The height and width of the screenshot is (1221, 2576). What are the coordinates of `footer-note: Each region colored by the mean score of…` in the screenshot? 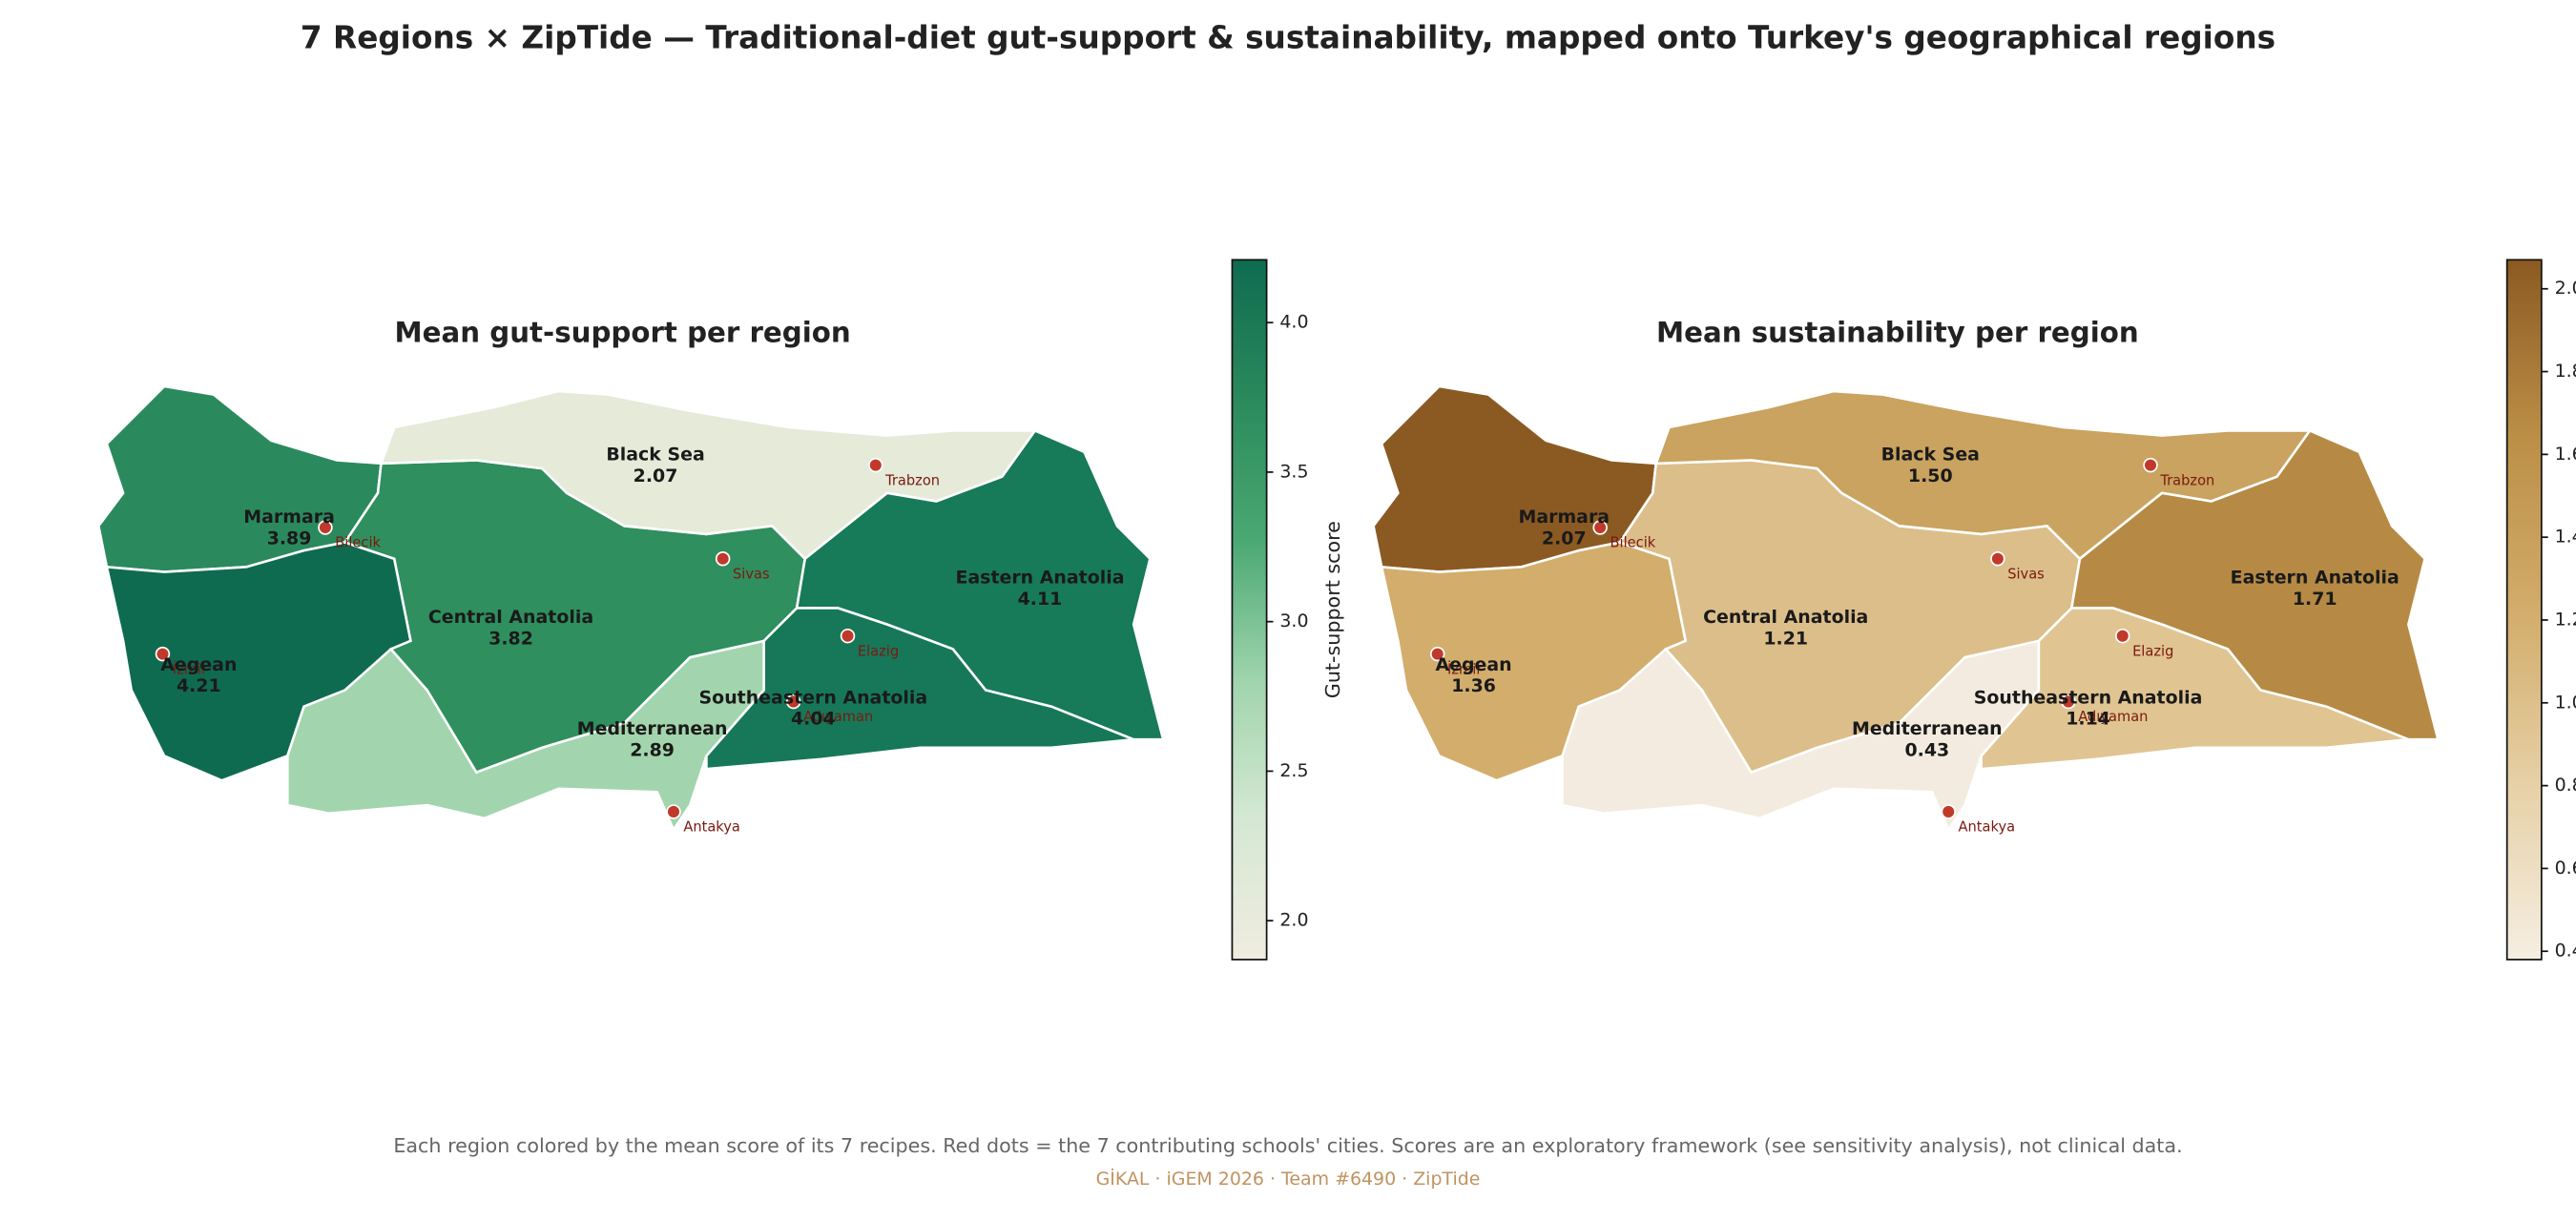 It's located at (1287, 1145).